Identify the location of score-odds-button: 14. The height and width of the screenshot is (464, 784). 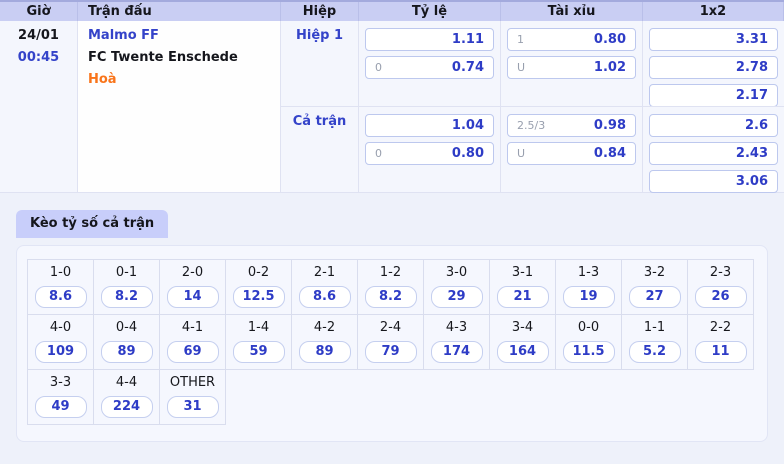
(192, 296).